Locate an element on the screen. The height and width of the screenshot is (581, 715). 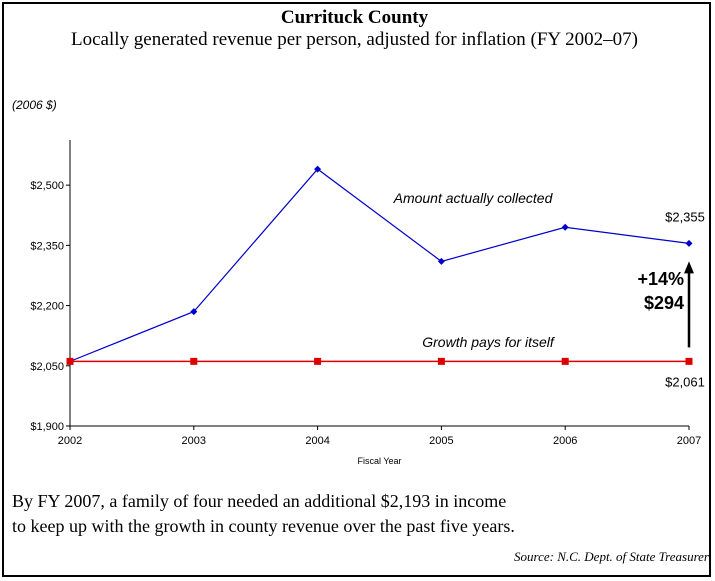
x-tick-label: 2003 is located at coordinates (194, 441).